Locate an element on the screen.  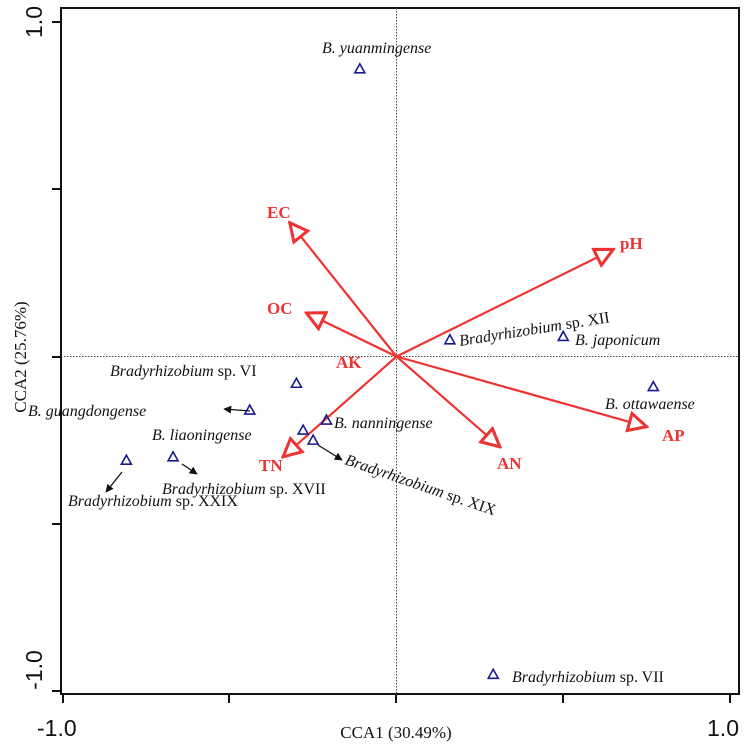
species-label: B. japonicum is located at coordinates (617, 340).